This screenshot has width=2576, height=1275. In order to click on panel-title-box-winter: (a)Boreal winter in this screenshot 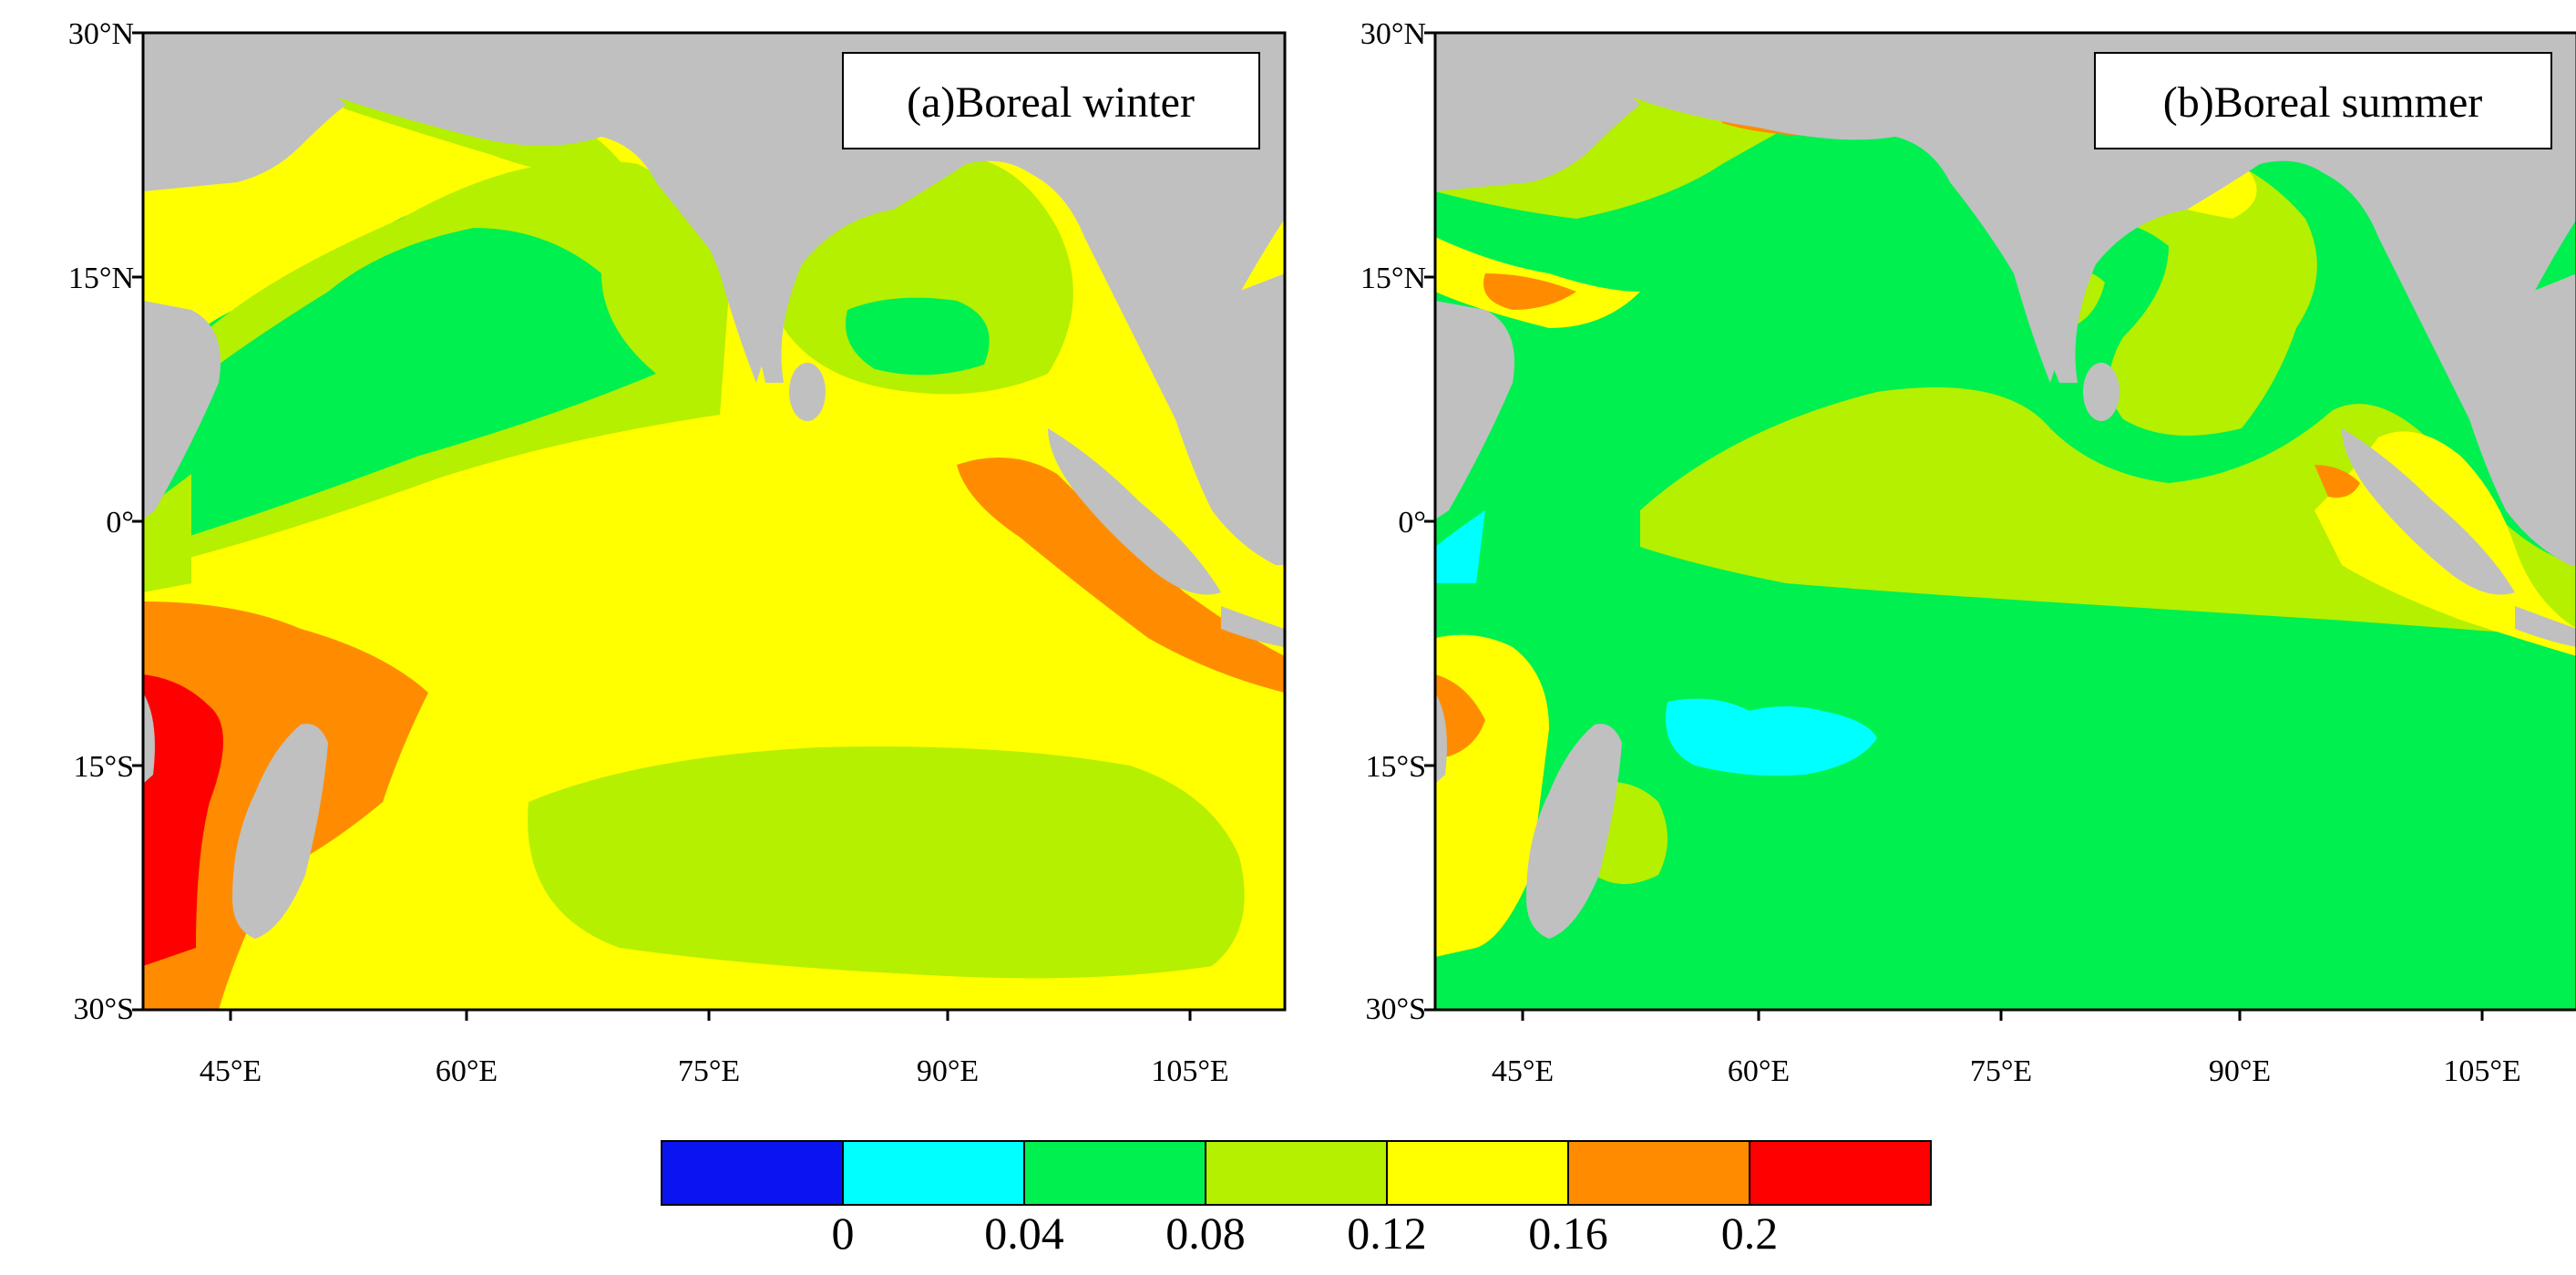, I will do `click(1051, 100)`.